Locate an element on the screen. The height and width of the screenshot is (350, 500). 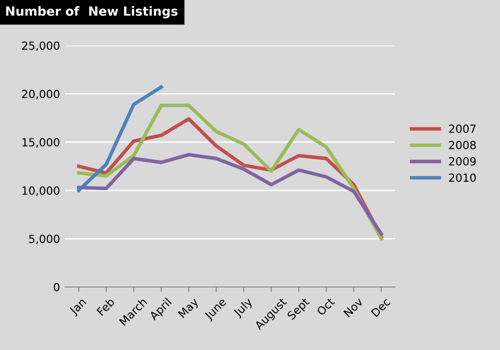
chart-title: Number of New Listings is located at coordinates (92, 12).